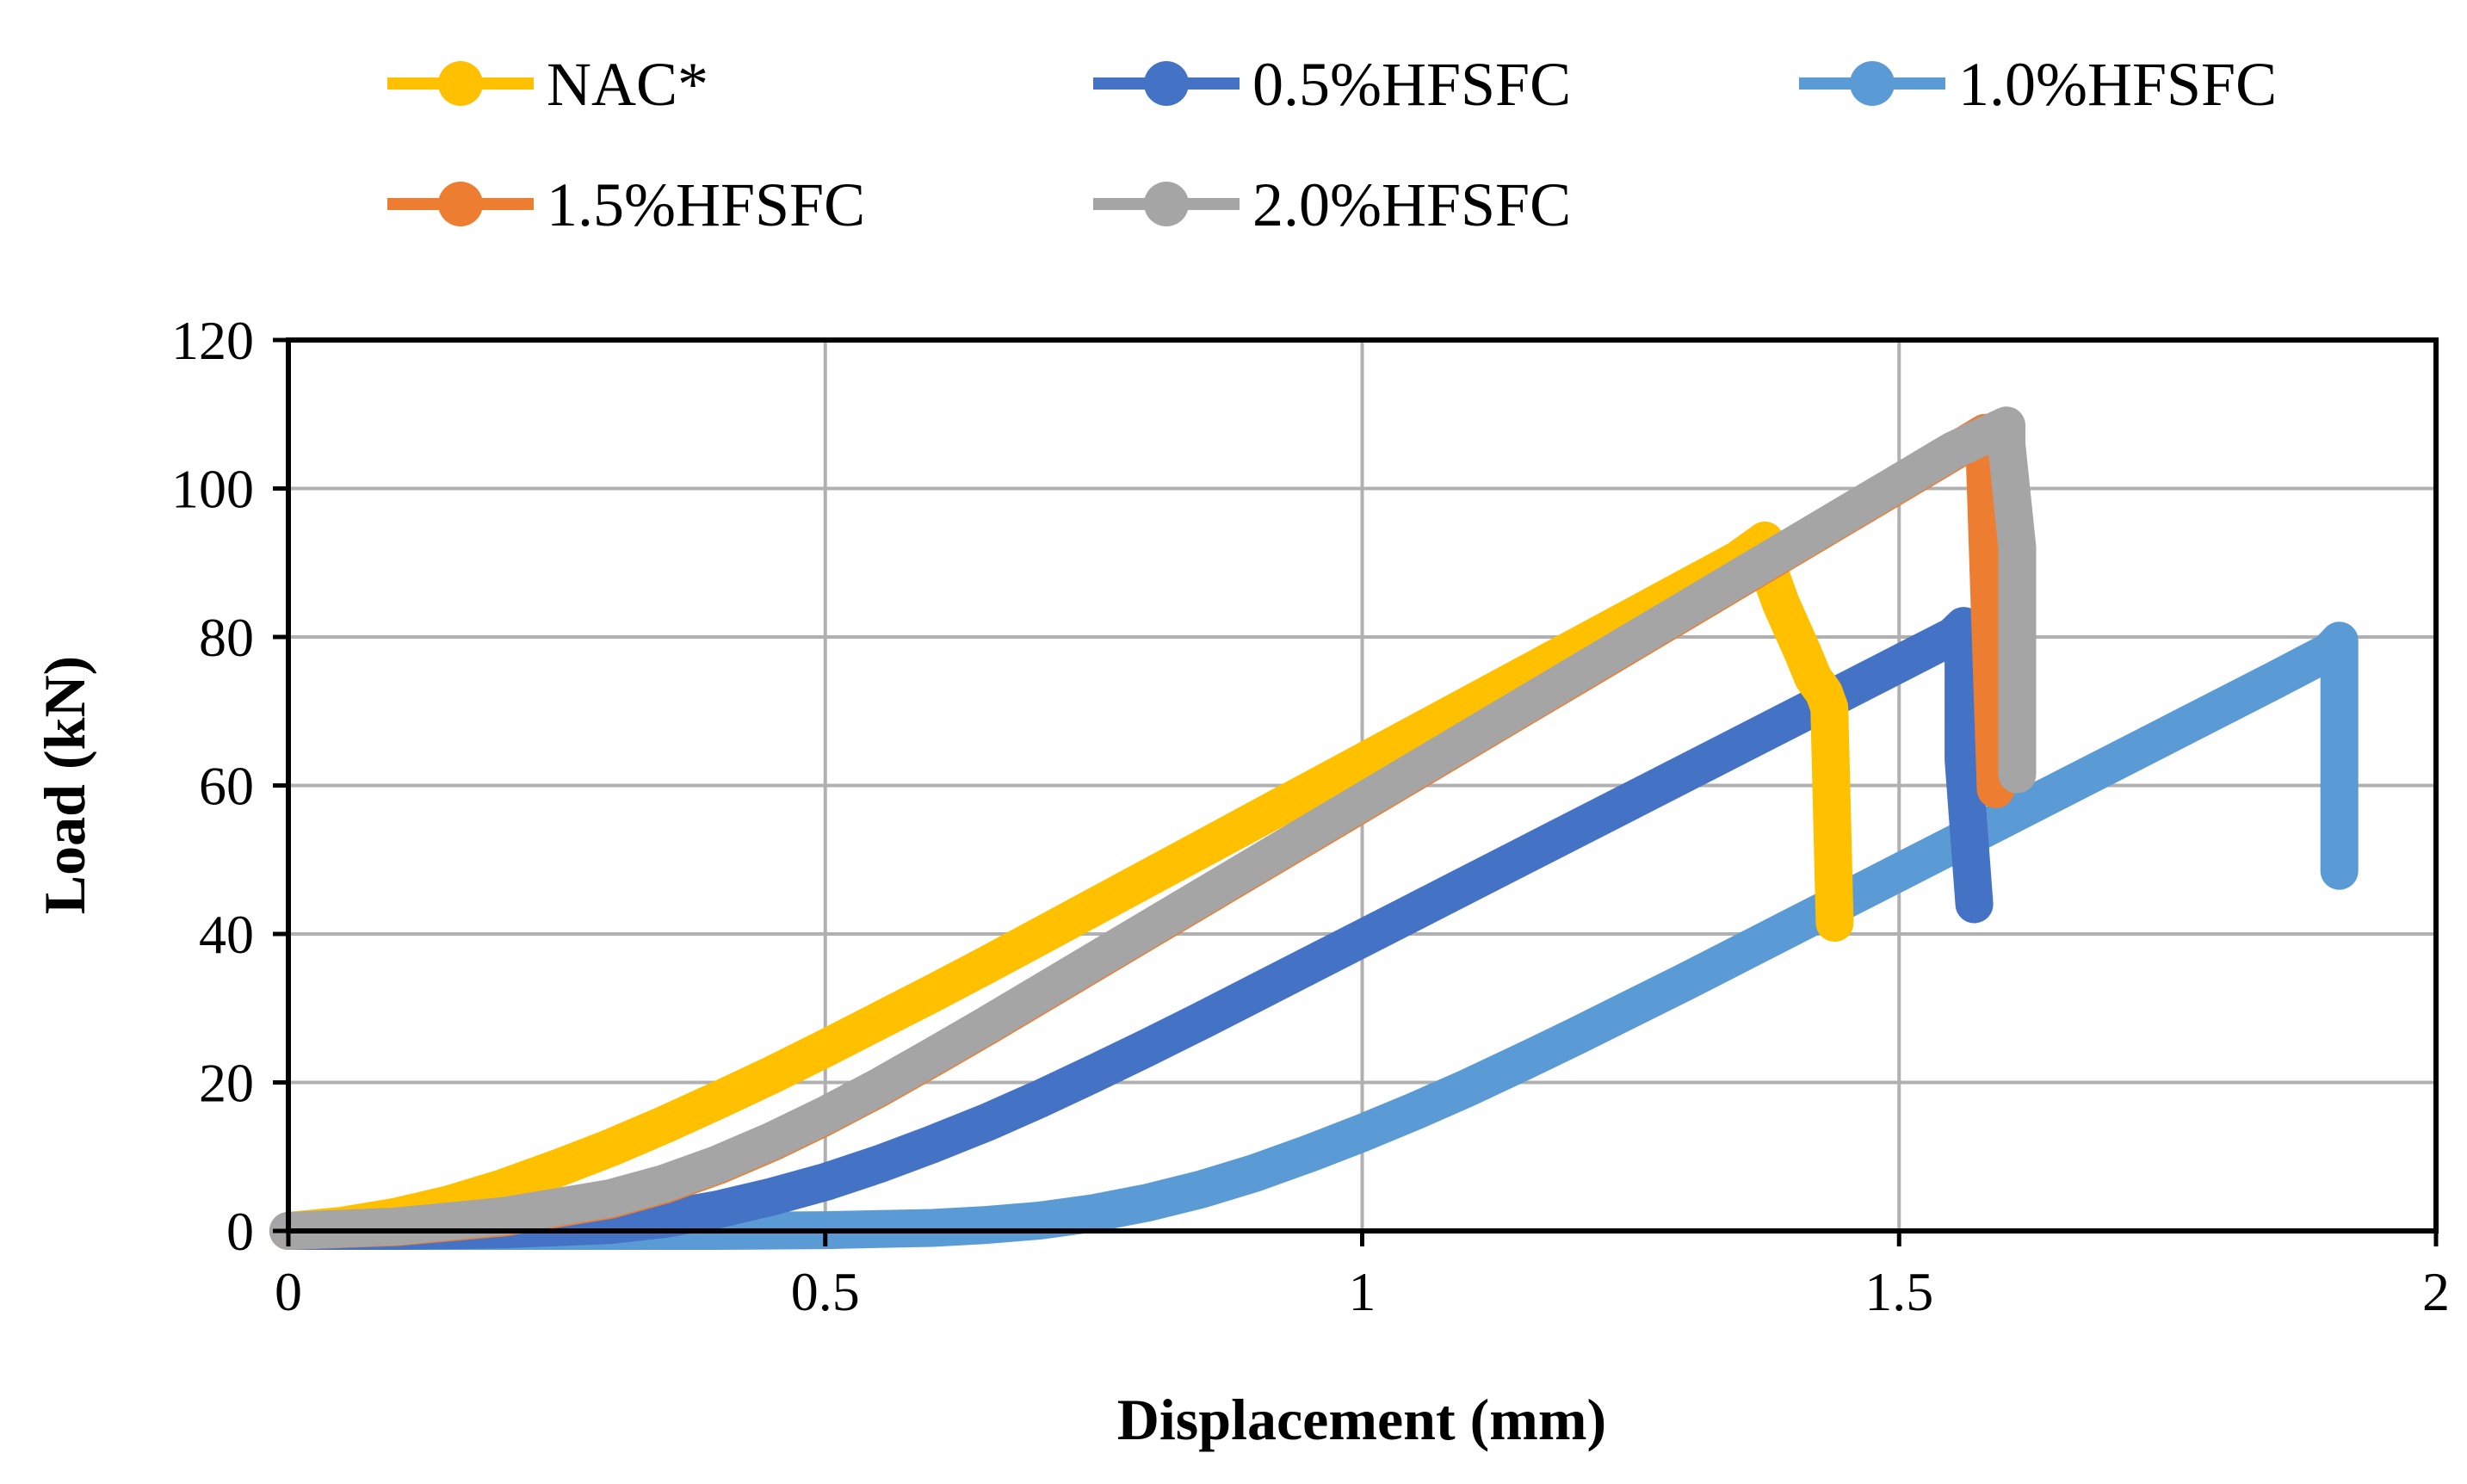 Image resolution: width=2467 pixels, height=1484 pixels. I want to click on y-tick-label: 80, so click(226, 637).